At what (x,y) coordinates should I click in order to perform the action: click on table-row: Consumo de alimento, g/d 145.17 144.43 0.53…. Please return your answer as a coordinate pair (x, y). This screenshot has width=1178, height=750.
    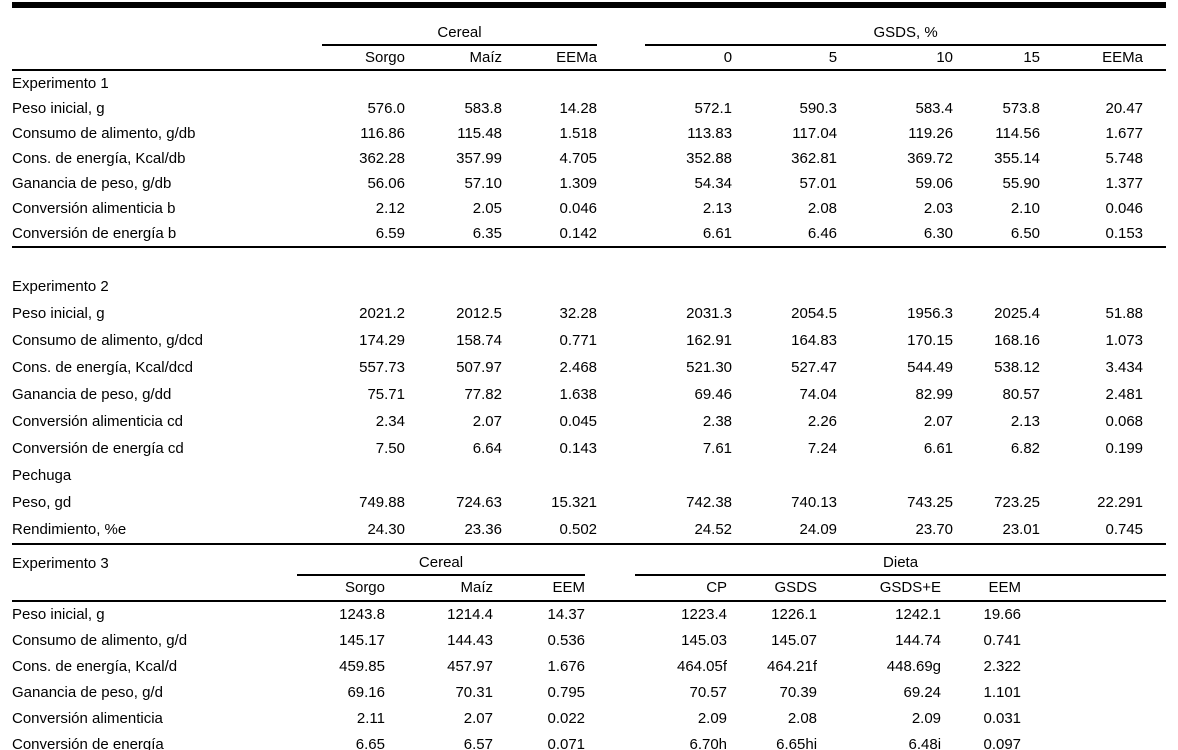
    Looking at the image, I should click on (589, 641).